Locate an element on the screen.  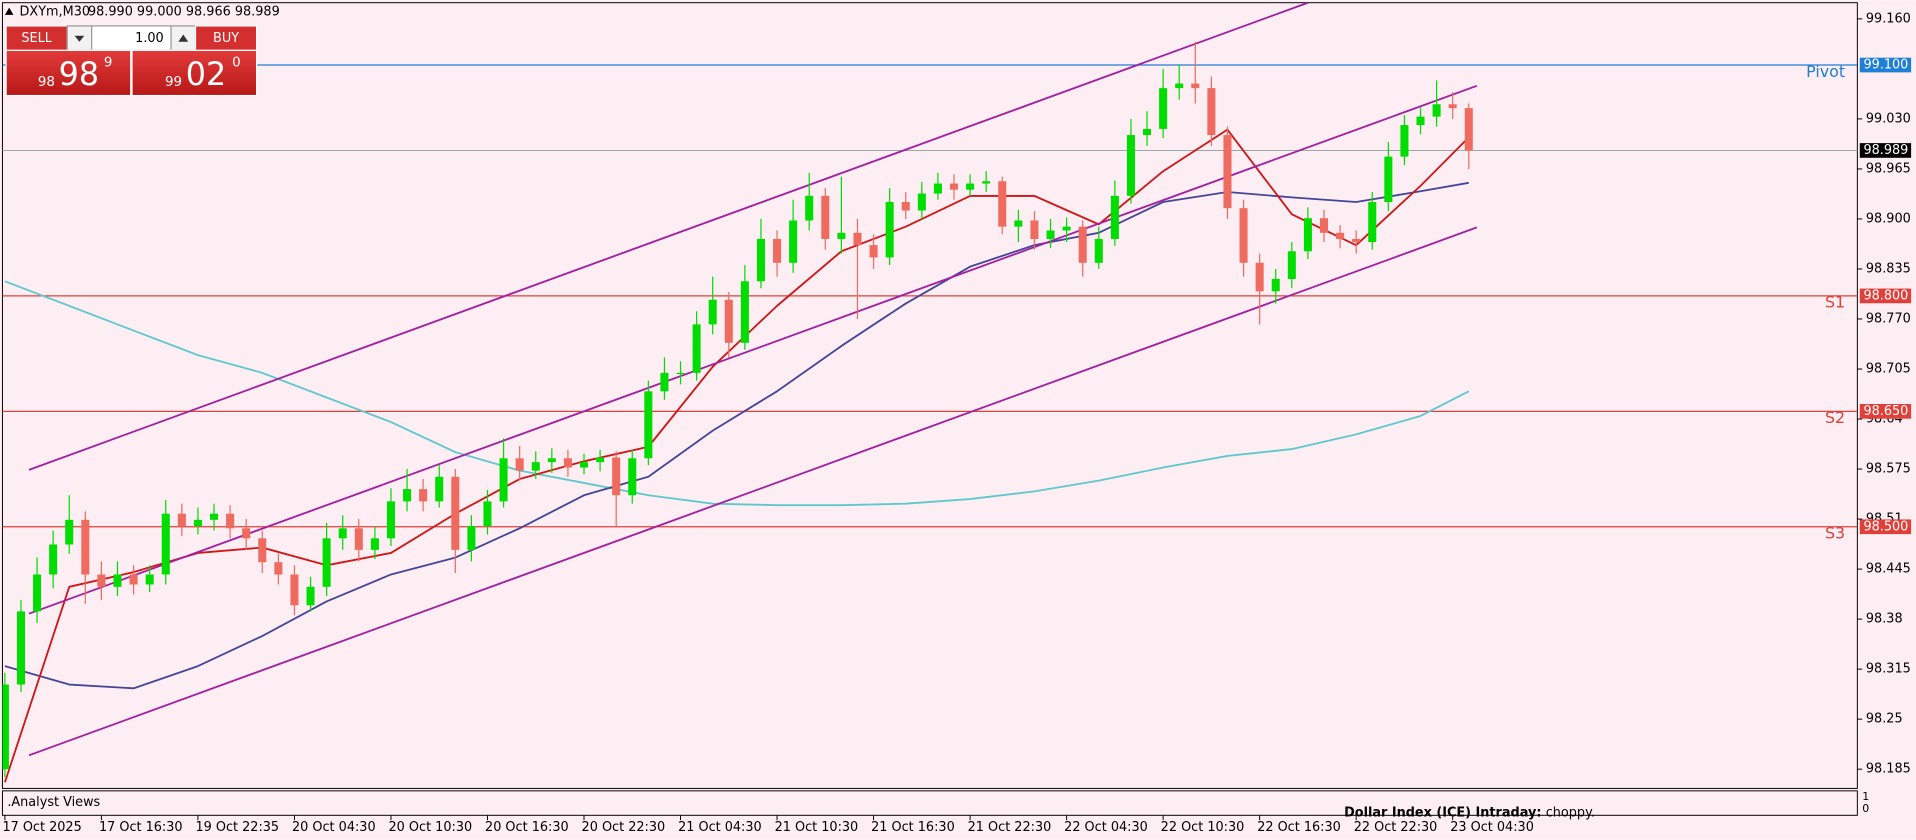
ask-bg is located at coordinates (194, 73).